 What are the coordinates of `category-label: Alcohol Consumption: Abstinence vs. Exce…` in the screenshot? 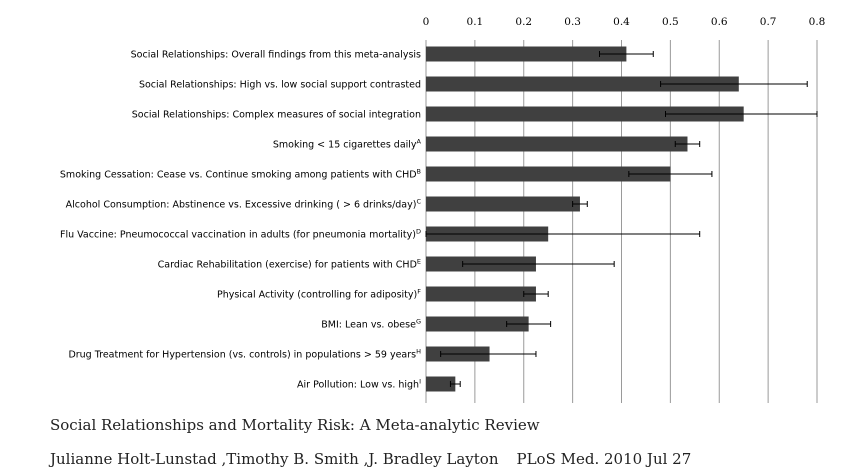 It's located at (244, 204).